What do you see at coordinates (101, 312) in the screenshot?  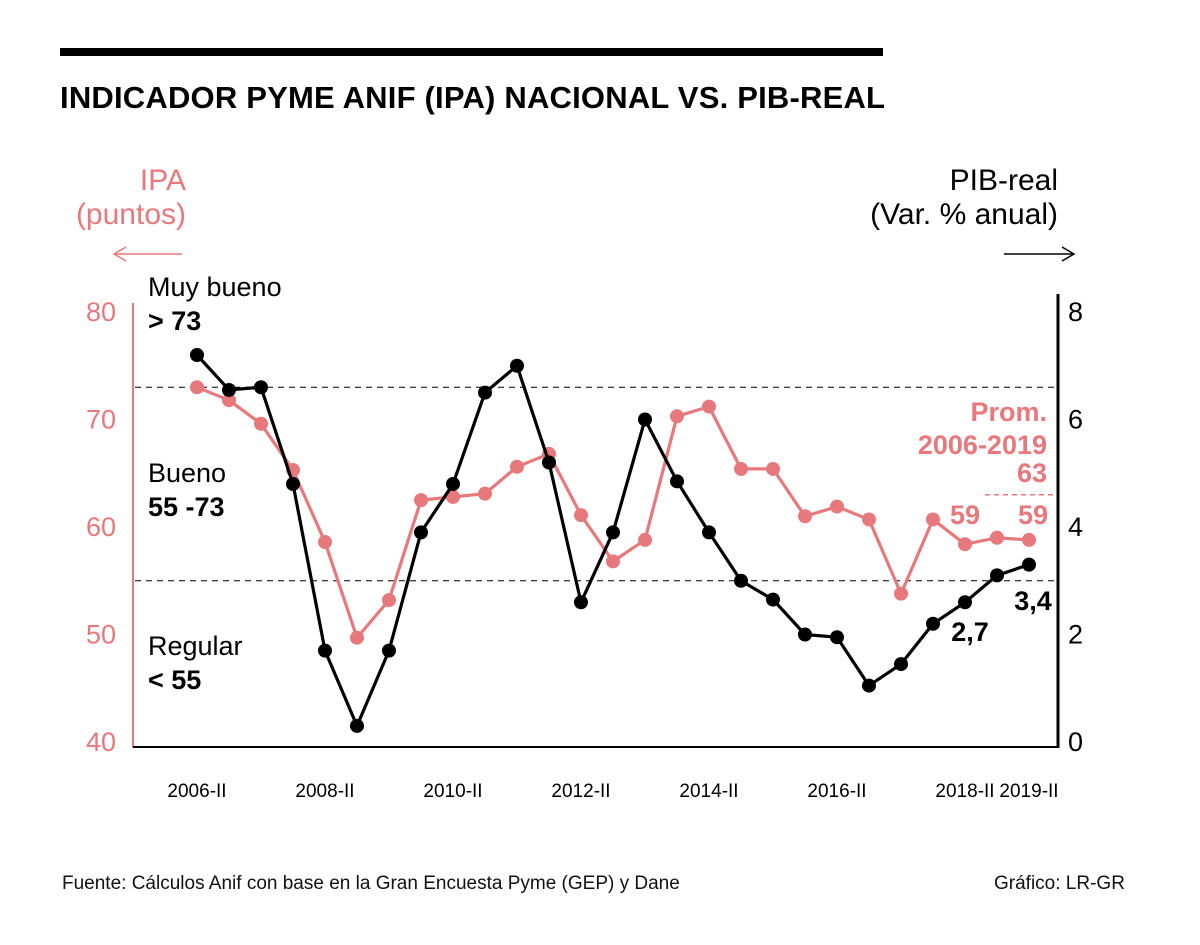 I see `left-tick-label: 80` at bounding box center [101, 312].